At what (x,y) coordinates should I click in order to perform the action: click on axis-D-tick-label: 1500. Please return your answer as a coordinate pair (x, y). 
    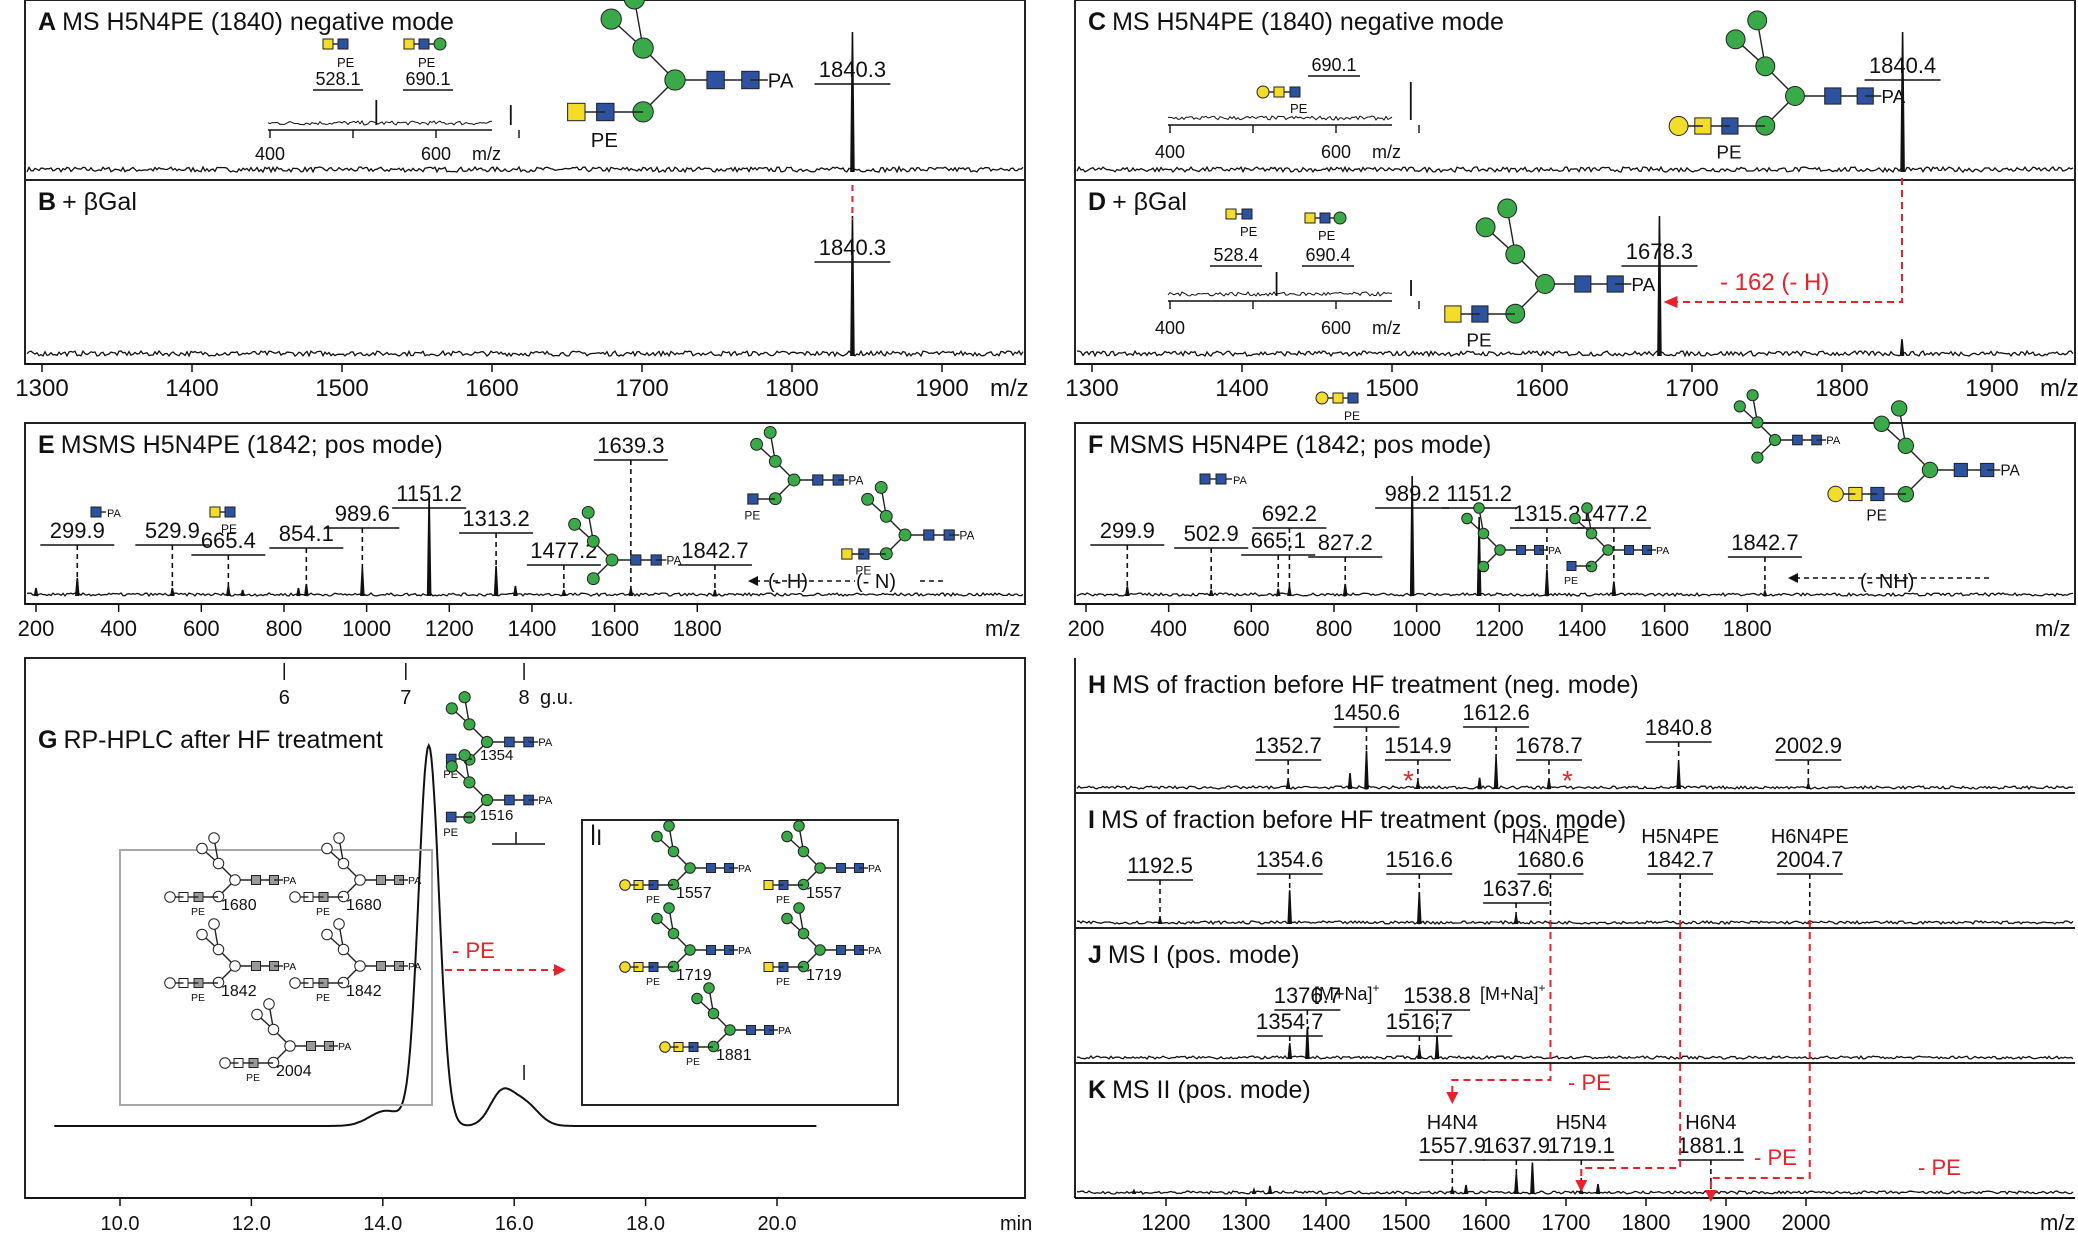
    Looking at the image, I should click on (1391, 388).